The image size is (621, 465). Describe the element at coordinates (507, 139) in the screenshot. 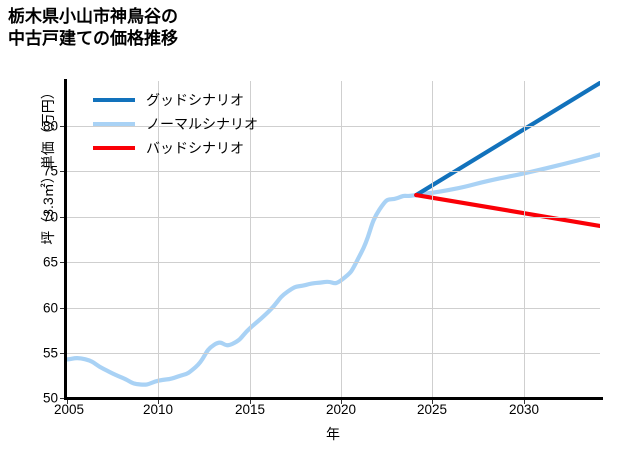

I see `series-line-good` at that location.